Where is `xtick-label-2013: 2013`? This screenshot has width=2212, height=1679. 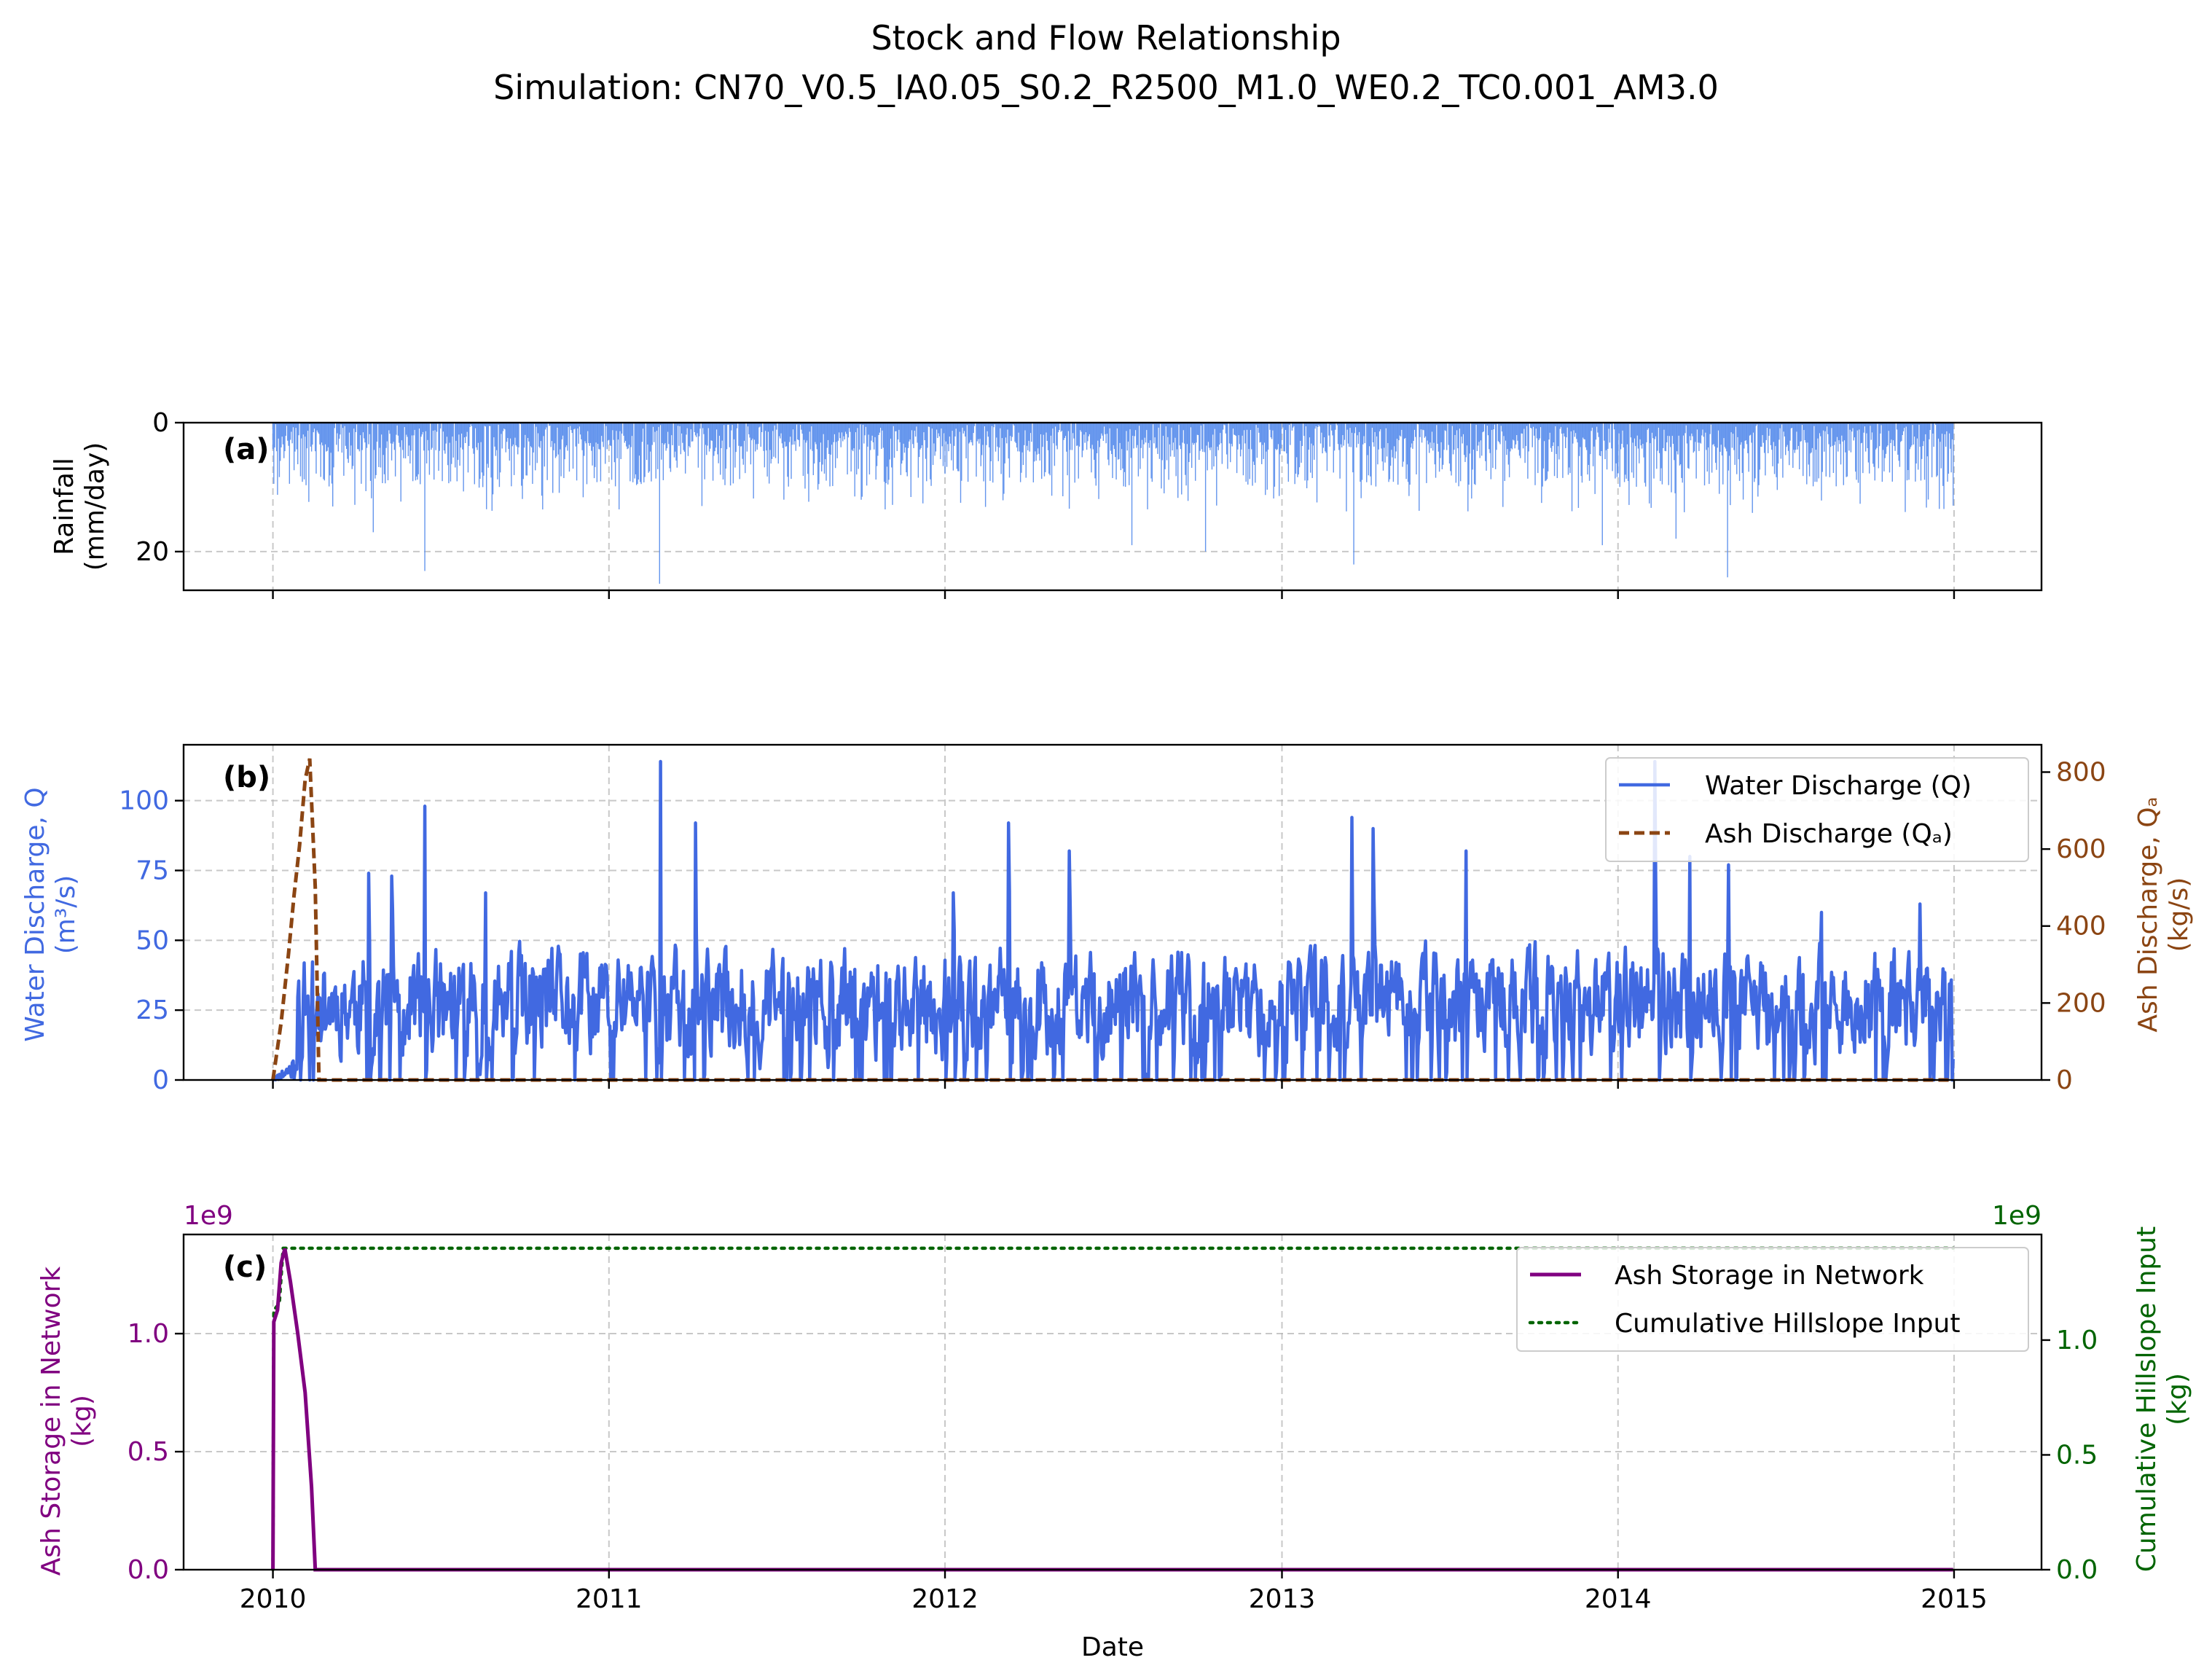
xtick-label-2013: 2013 is located at coordinates (1282, 1599).